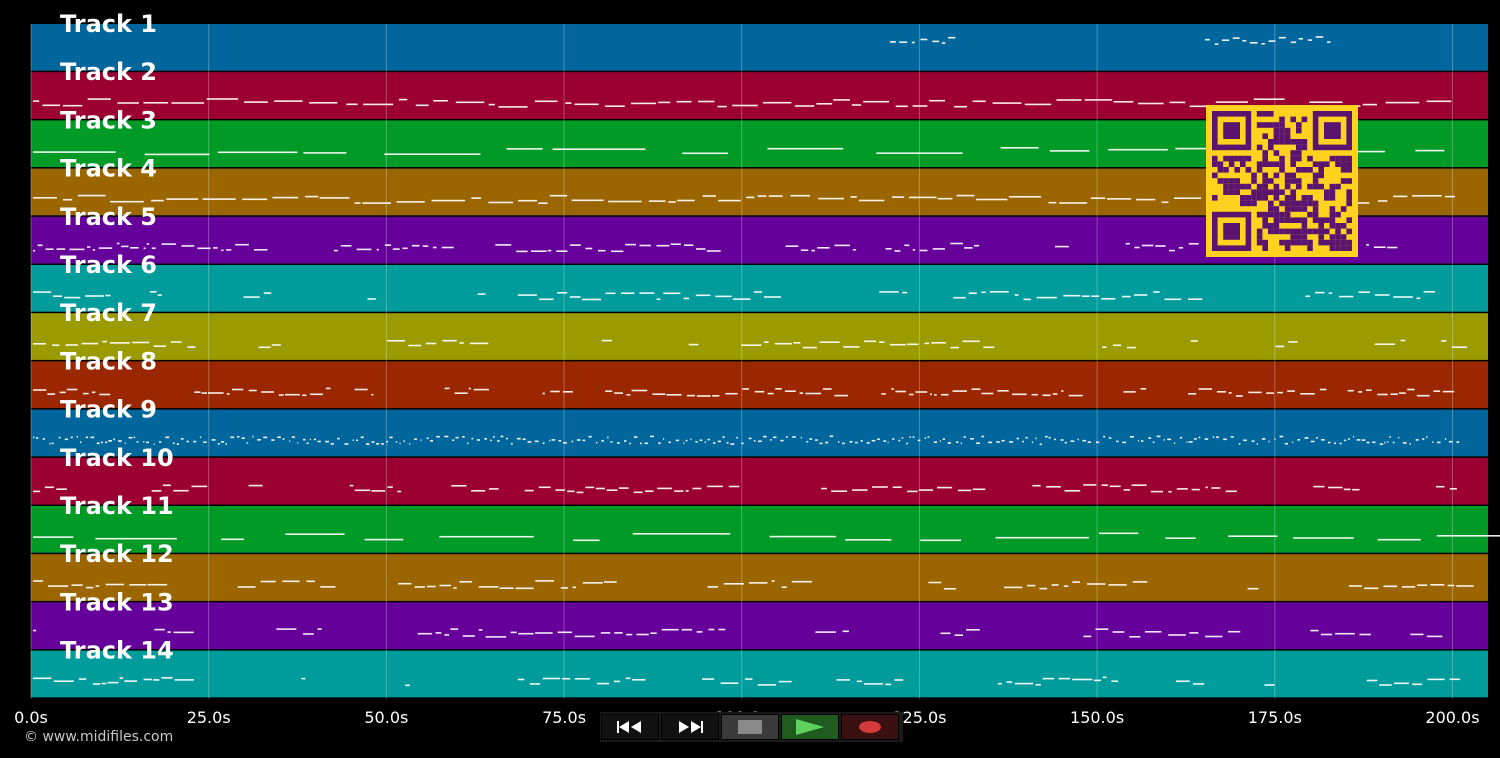 Image resolution: width=1500 pixels, height=758 pixels. Describe the element at coordinates (1097, 717) in the screenshot. I see `time-tick-label: 150.0s` at that location.